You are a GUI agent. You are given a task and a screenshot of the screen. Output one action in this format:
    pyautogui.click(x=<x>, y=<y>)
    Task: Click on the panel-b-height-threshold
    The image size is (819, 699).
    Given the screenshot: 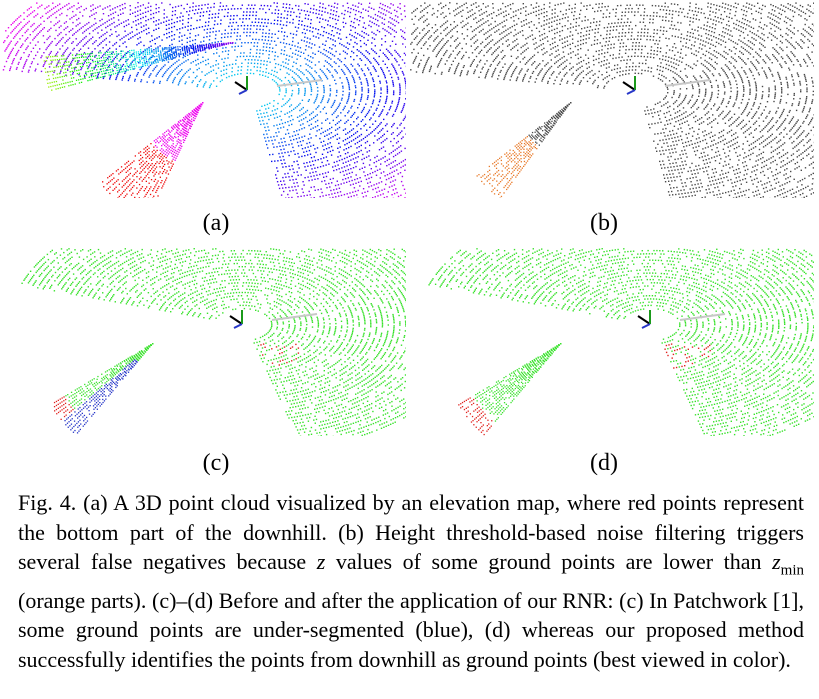 What is the action you would take?
    pyautogui.click(x=612, y=100)
    